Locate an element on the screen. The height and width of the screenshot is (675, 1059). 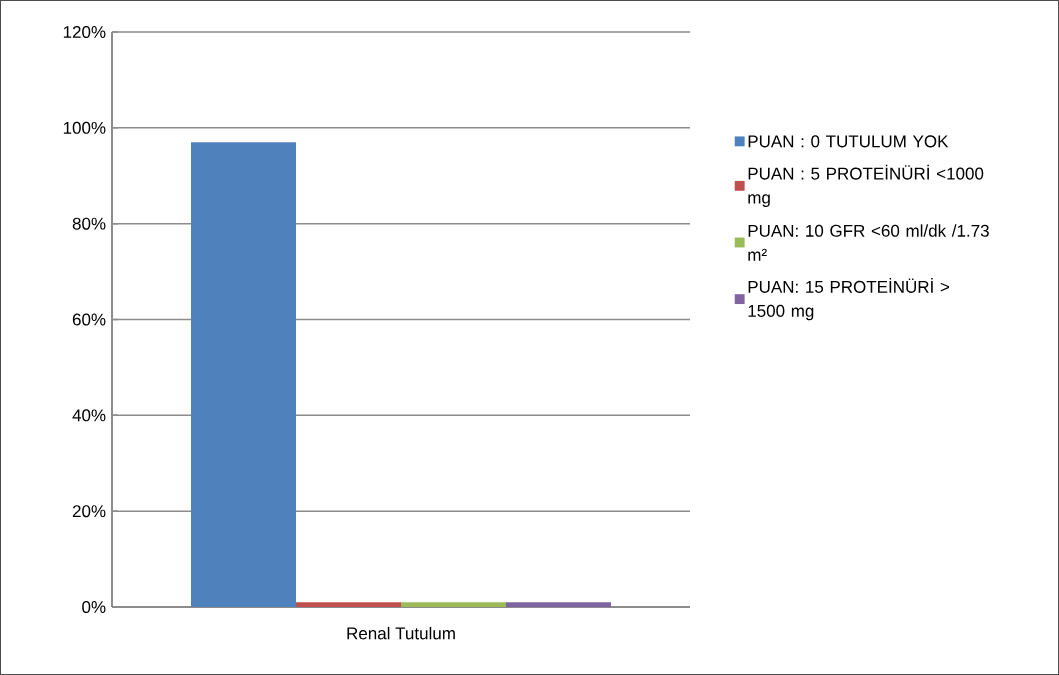
y-tick-label: 40% is located at coordinates (89, 415).